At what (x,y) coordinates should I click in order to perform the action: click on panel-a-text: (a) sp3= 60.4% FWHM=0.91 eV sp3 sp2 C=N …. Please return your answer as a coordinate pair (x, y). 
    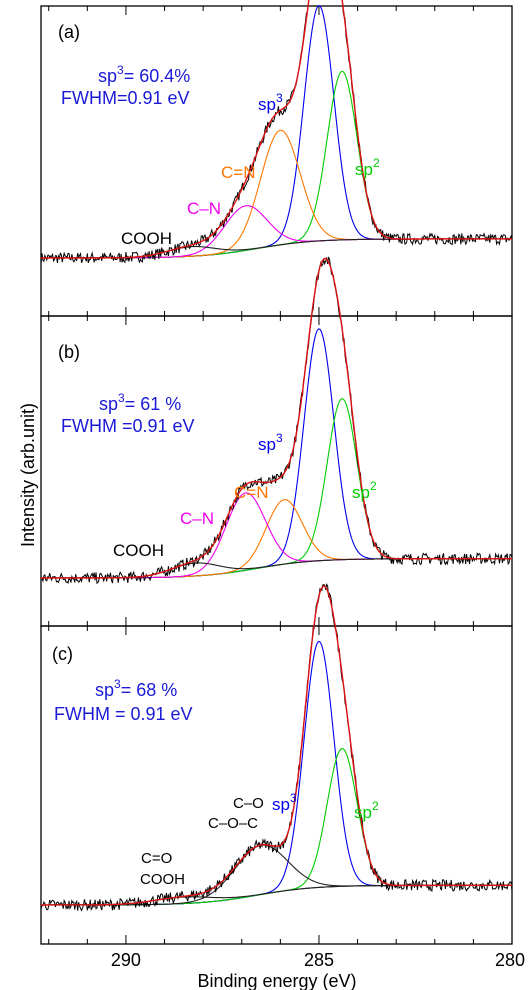
    Looking at the image, I should click on (219, 135).